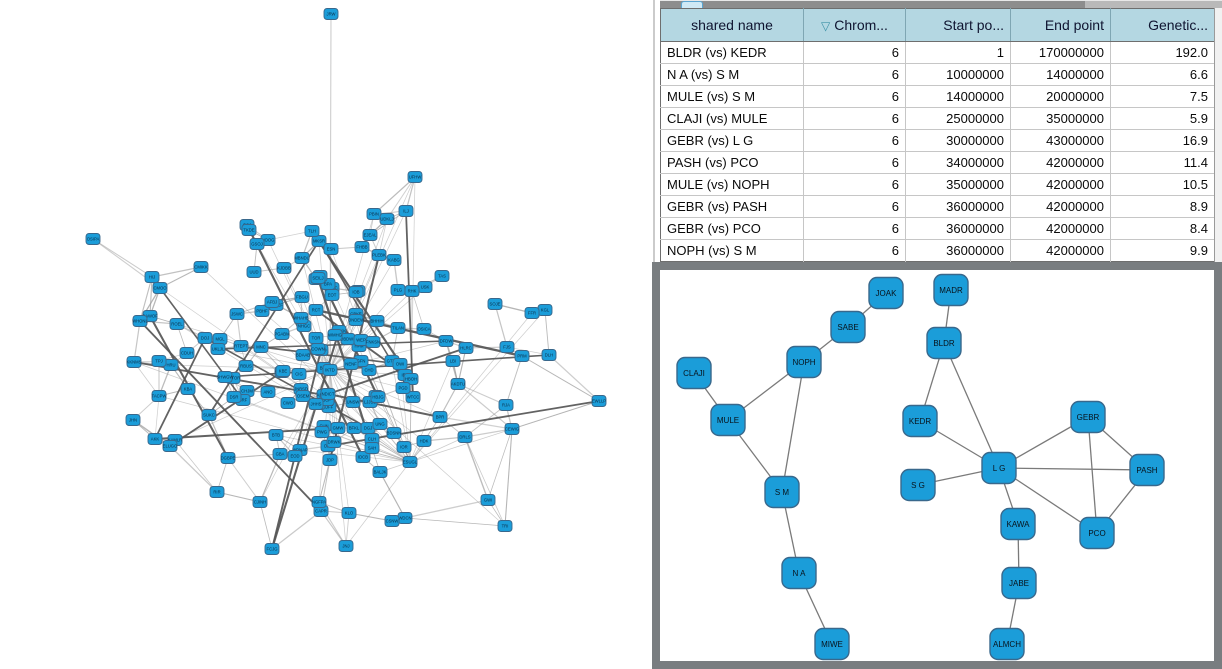  I want to click on network-node: OSEM, so click(303, 396).